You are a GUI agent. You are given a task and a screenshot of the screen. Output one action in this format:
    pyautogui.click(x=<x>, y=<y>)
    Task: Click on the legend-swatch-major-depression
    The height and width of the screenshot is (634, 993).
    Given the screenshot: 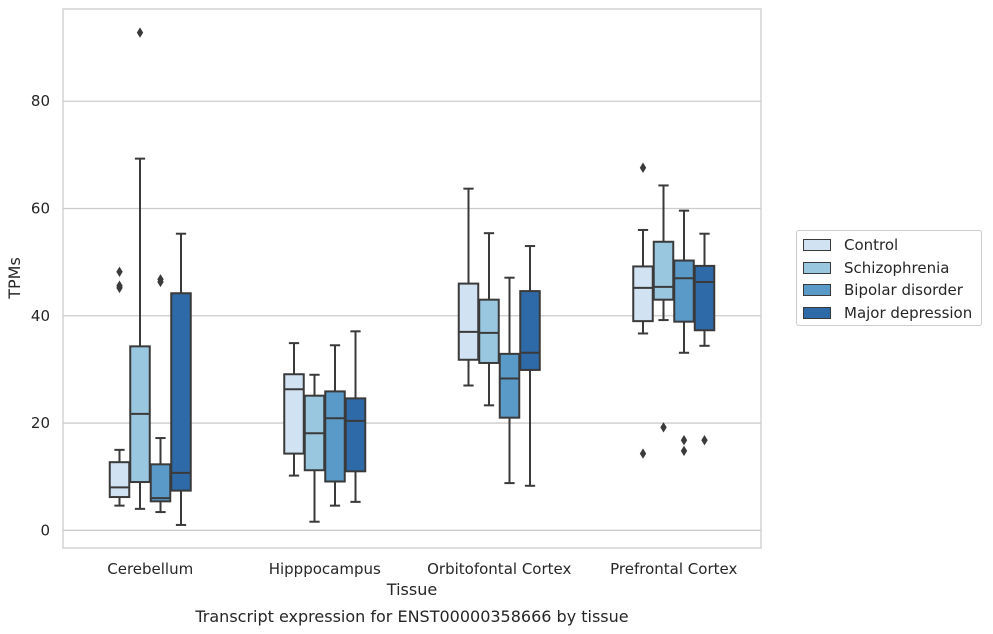 What is the action you would take?
    pyautogui.click(x=817, y=313)
    